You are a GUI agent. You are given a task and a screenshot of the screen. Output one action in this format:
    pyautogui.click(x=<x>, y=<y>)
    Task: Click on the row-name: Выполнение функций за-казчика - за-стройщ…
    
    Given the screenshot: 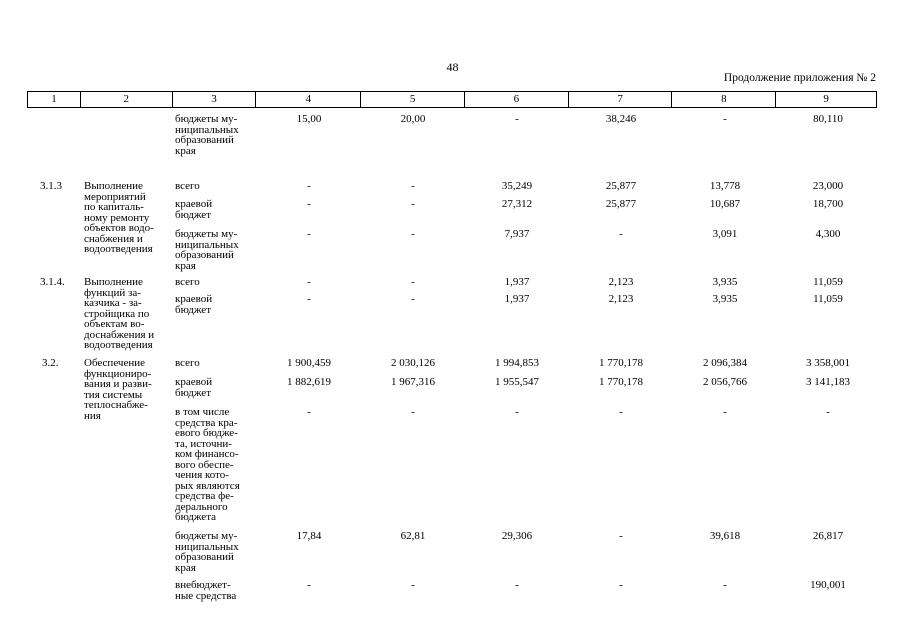 What is the action you would take?
    pyautogui.click(x=119, y=313)
    